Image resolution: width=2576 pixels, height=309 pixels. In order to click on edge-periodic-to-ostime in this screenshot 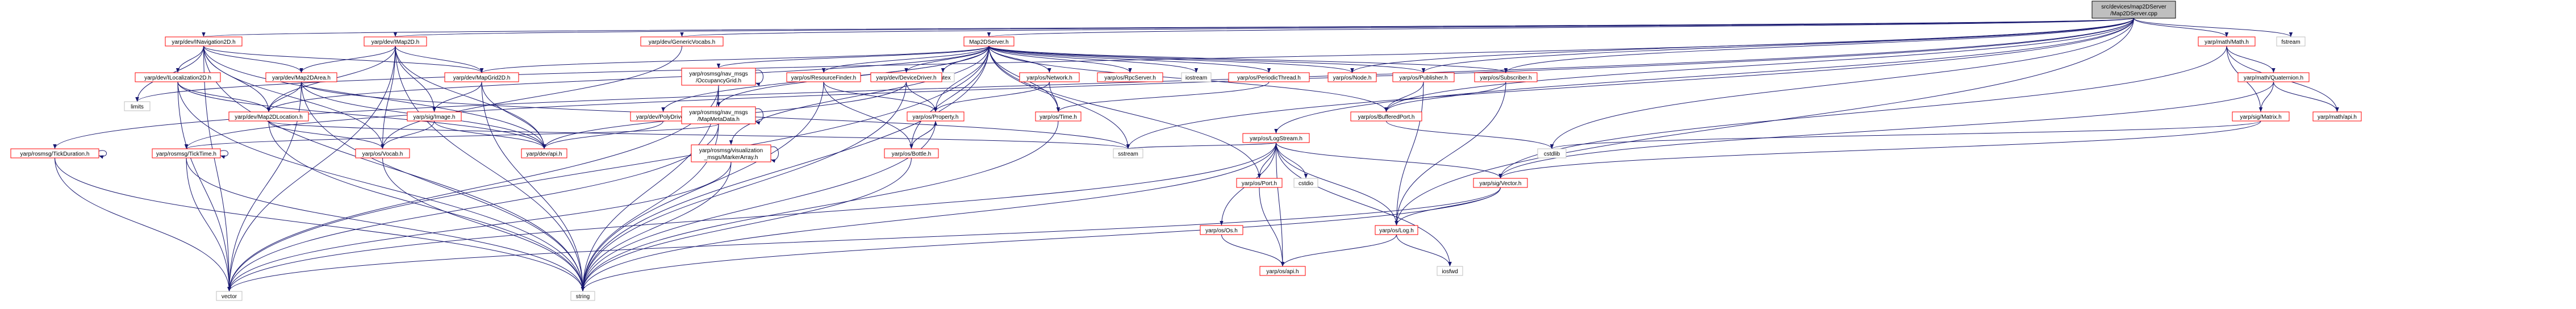, I will do `click(1163, 96)`.